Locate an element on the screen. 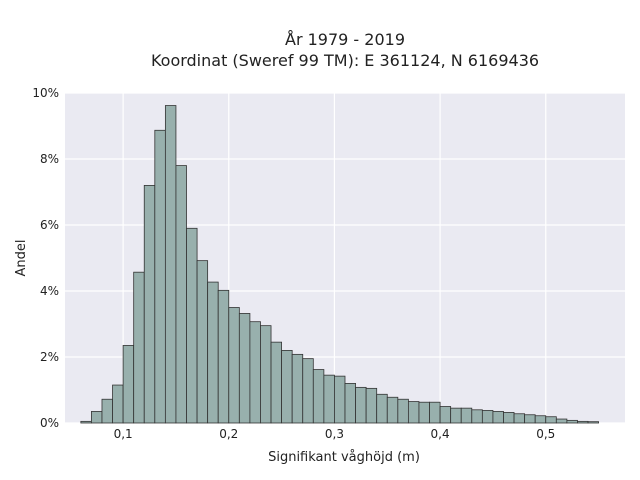 The width and height of the screenshot is (640, 480). y-tick-label: 0% is located at coordinates (49, 423).